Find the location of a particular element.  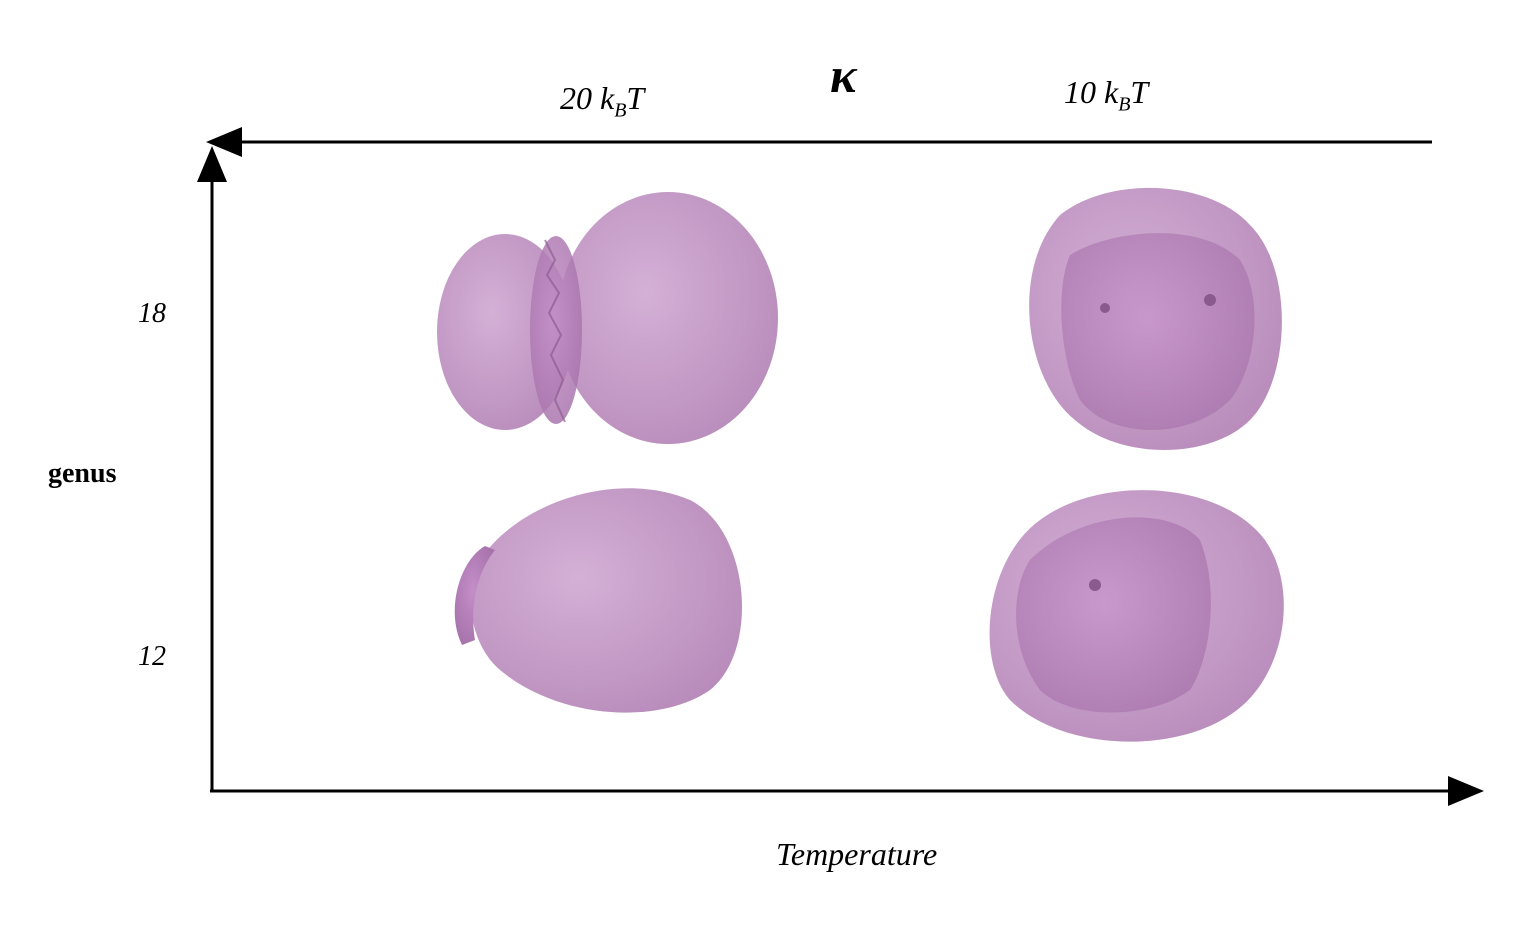

genus-tick-12: 12 is located at coordinates (152, 656).